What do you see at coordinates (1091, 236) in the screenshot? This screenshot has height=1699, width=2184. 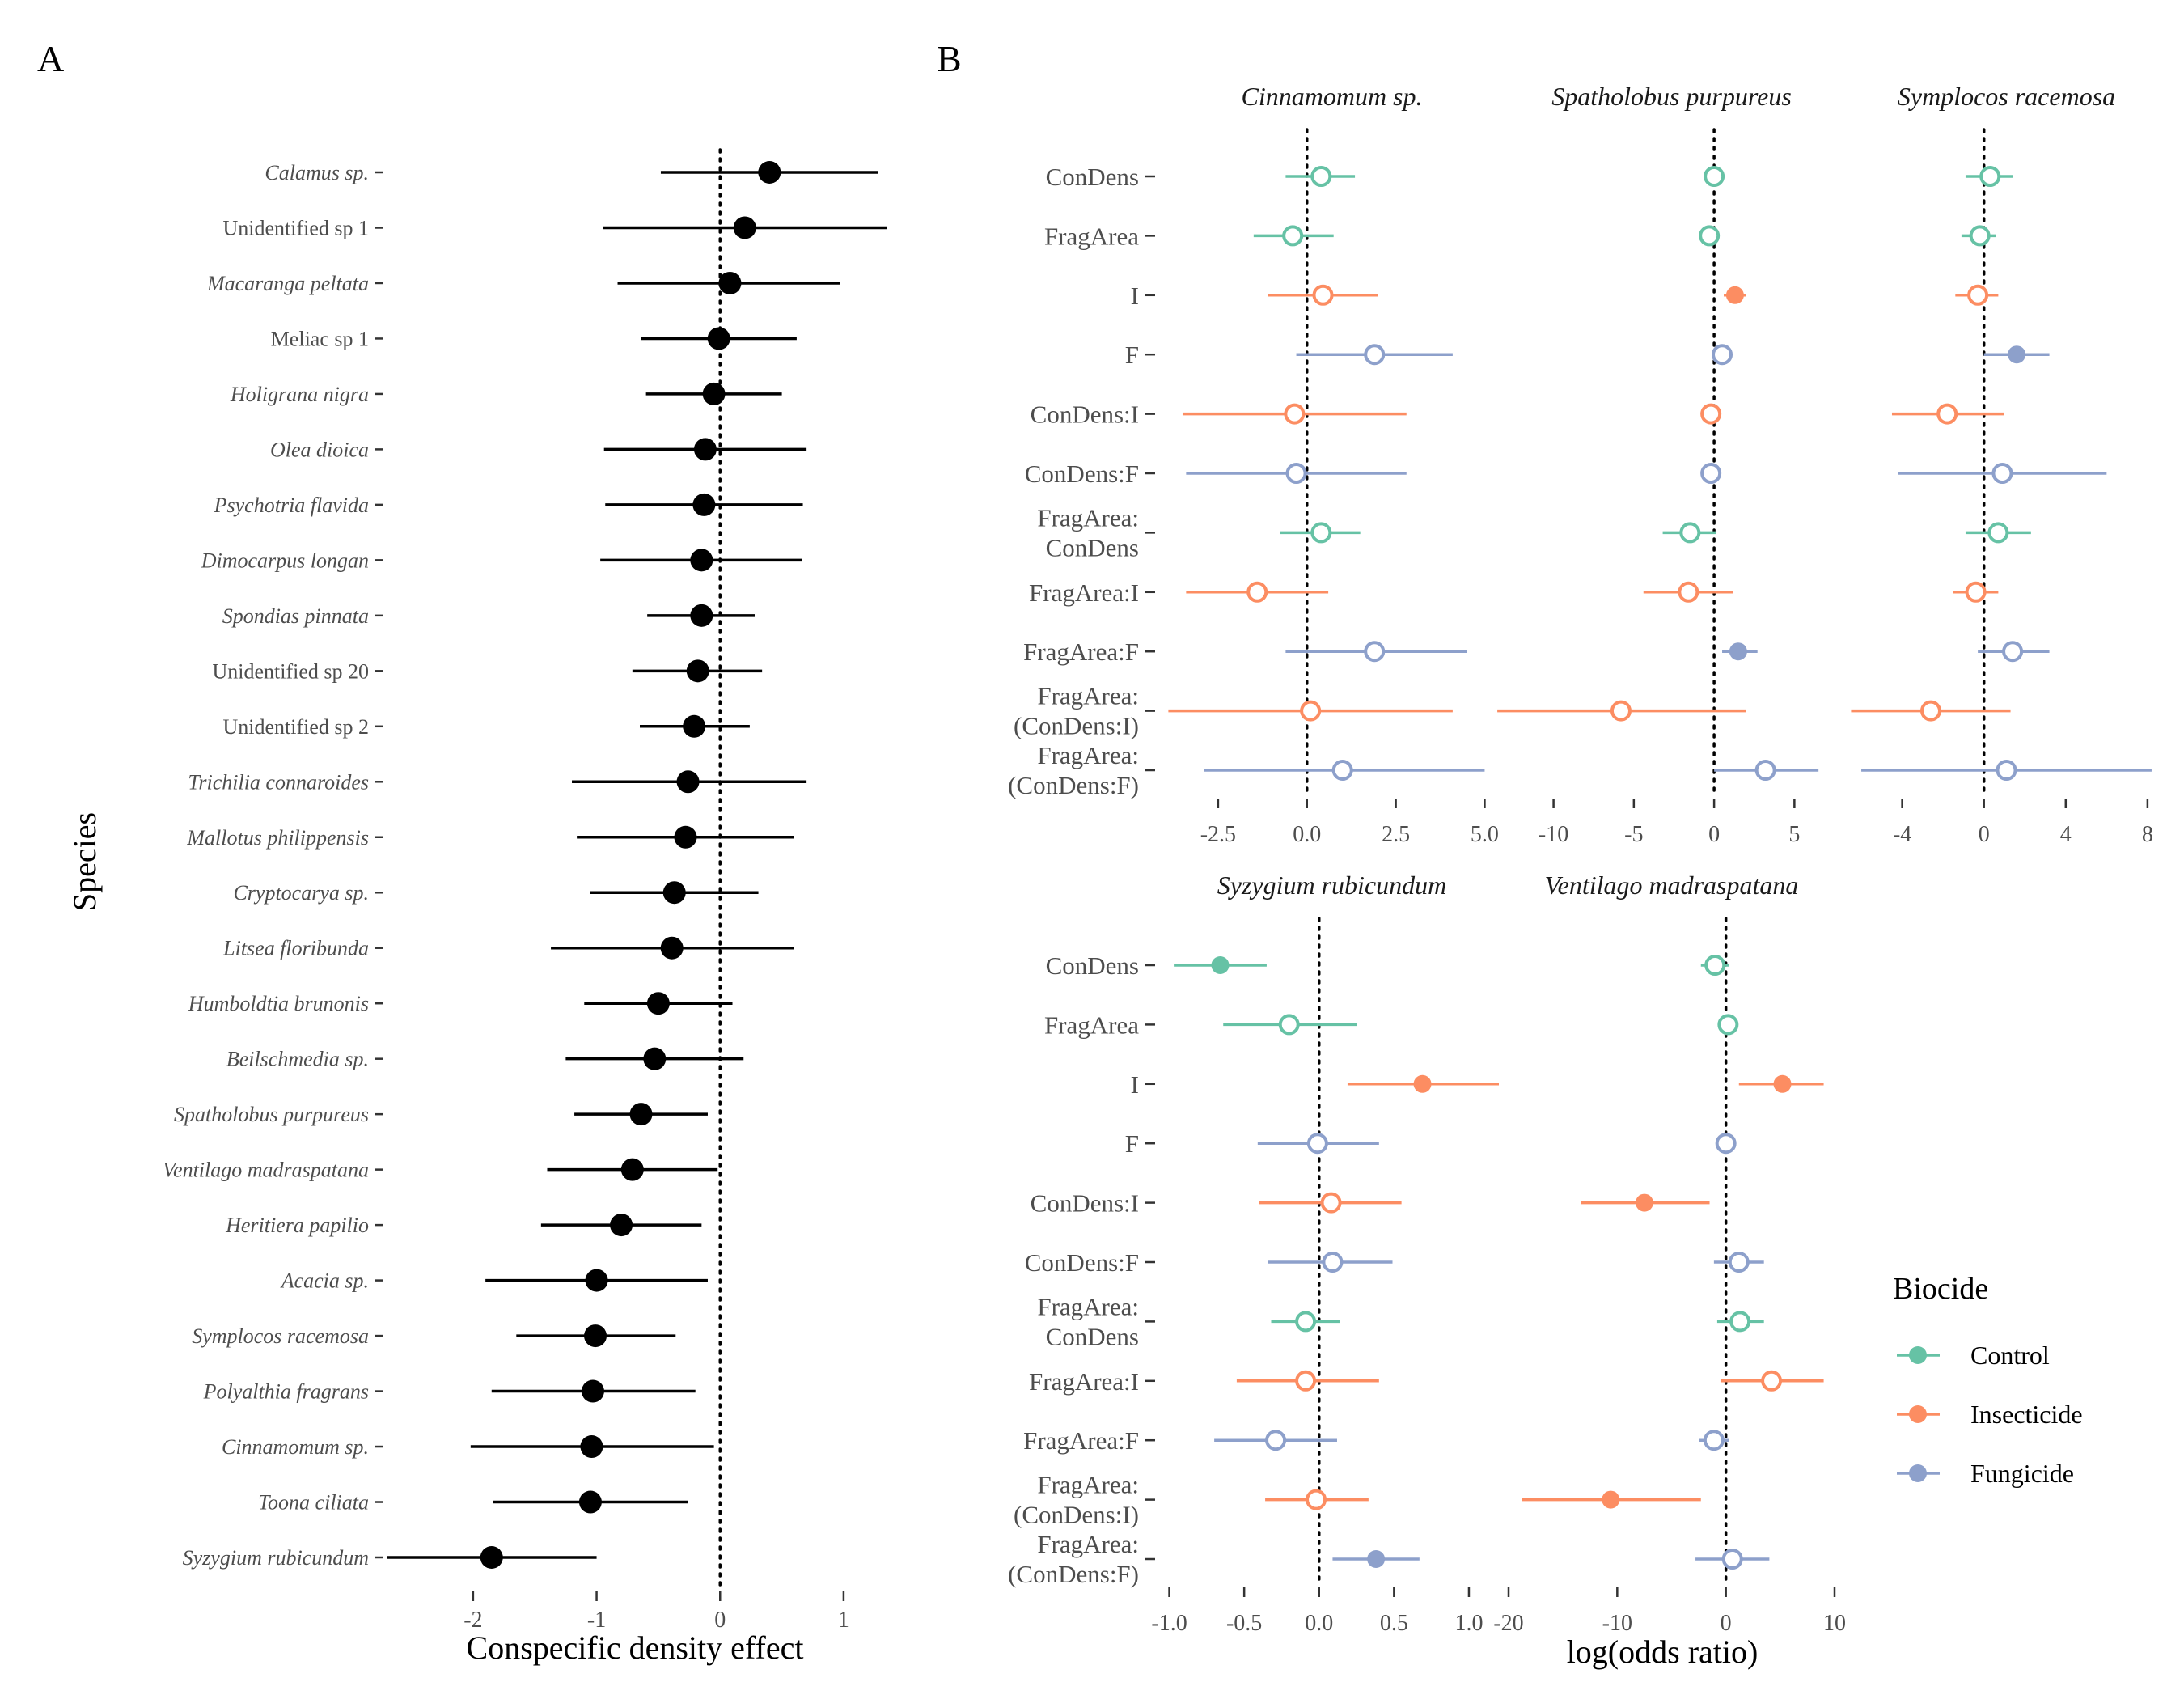 I see `term-label: FragArea` at bounding box center [1091, 236].